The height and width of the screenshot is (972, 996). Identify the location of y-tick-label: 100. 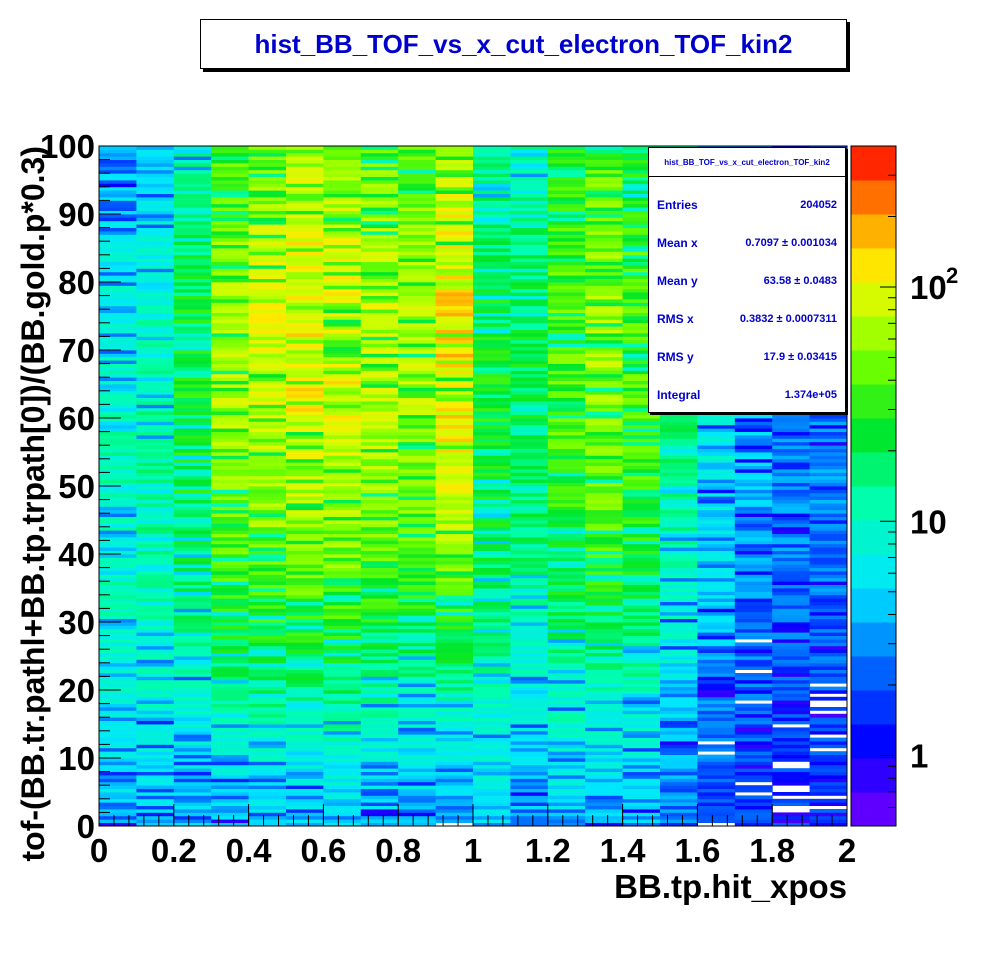
(67, 146).